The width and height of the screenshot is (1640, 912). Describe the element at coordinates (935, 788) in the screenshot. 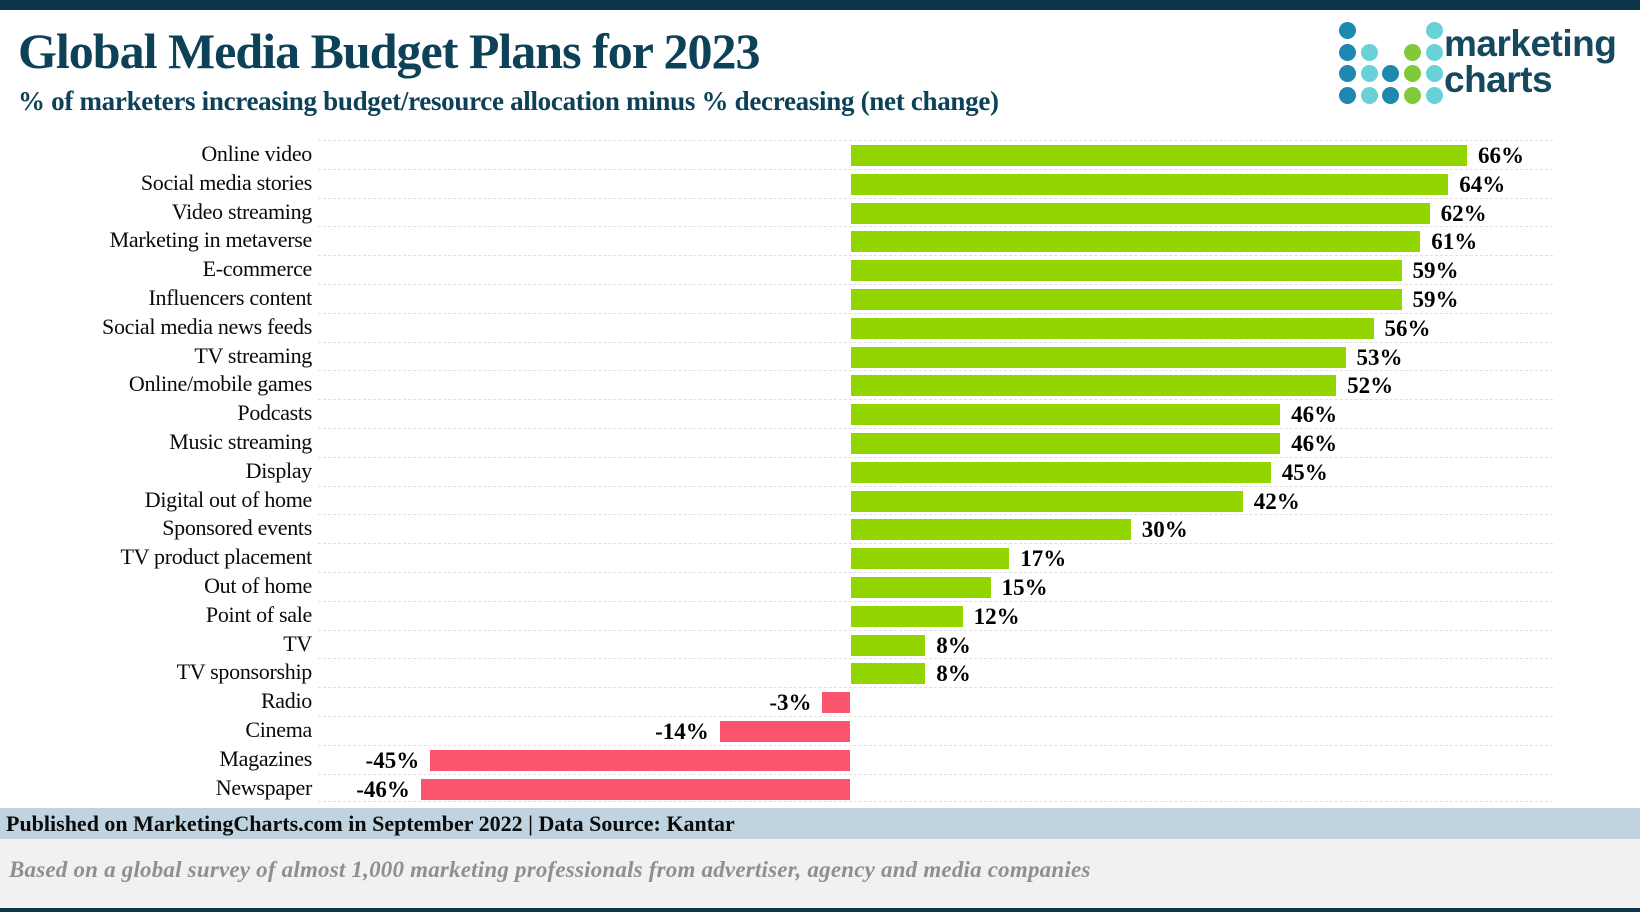

I see `row-plot-area: -46%` at that location.